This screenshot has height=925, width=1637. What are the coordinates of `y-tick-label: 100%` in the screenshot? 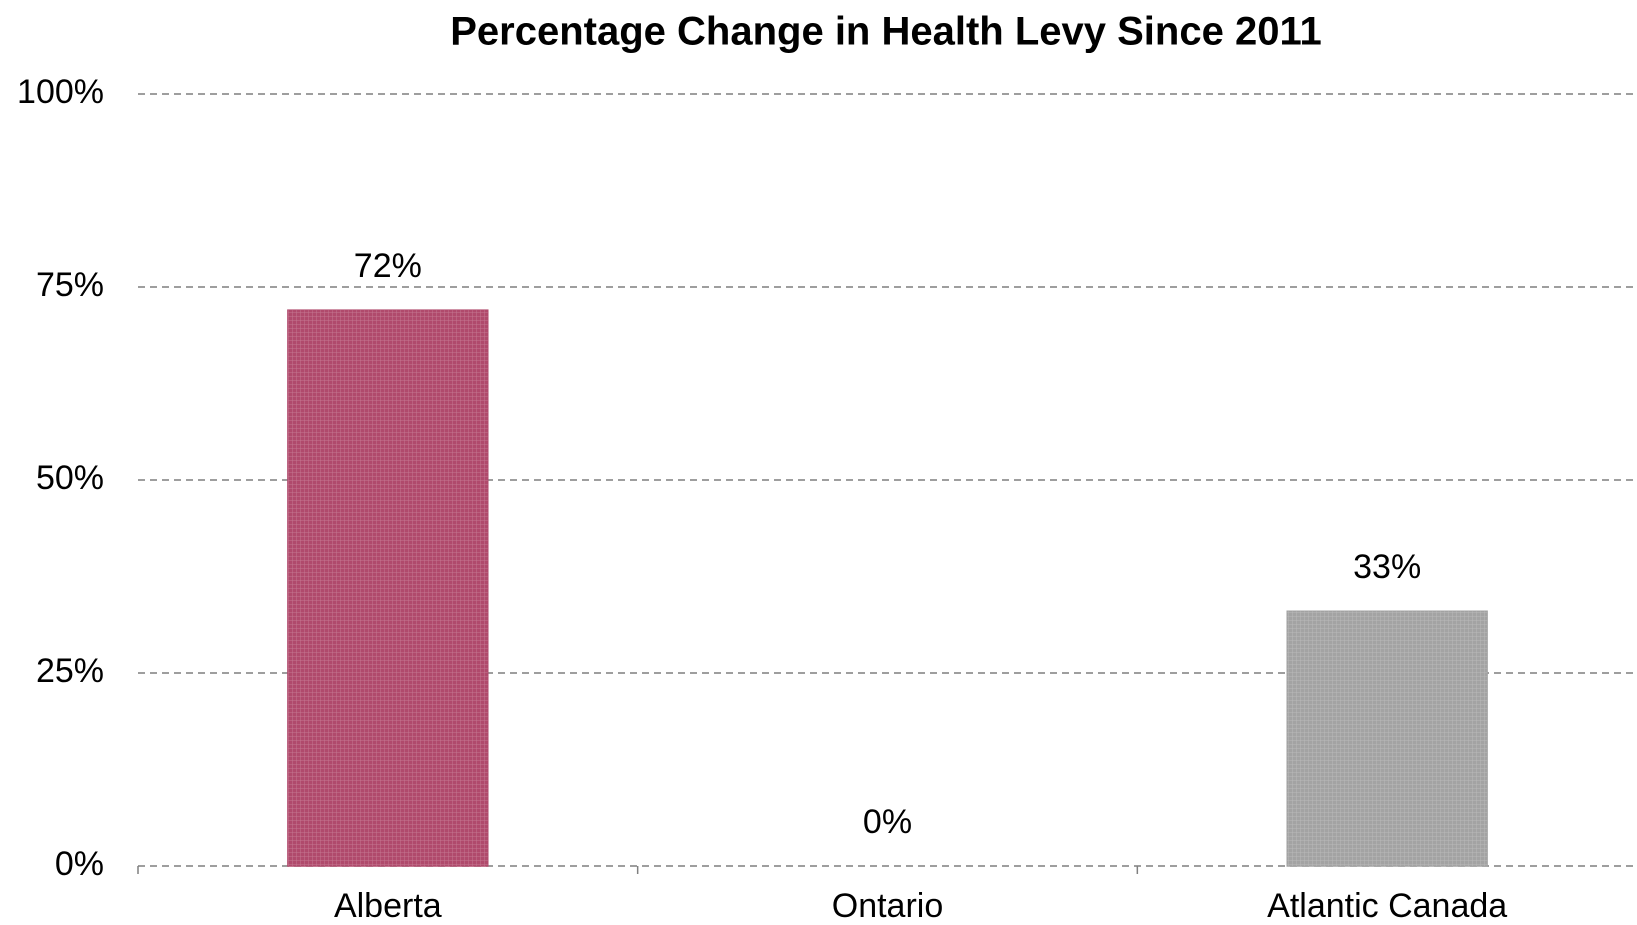 It's located at (60, 92).